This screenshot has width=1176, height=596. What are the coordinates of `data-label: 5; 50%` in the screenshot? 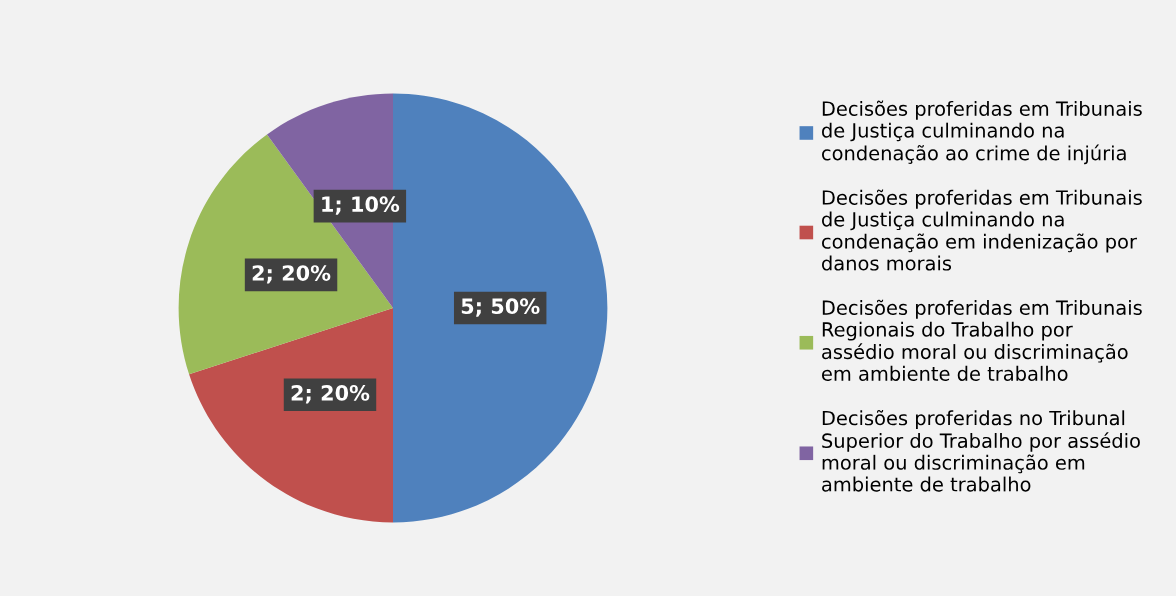 It's located at (500, 307).